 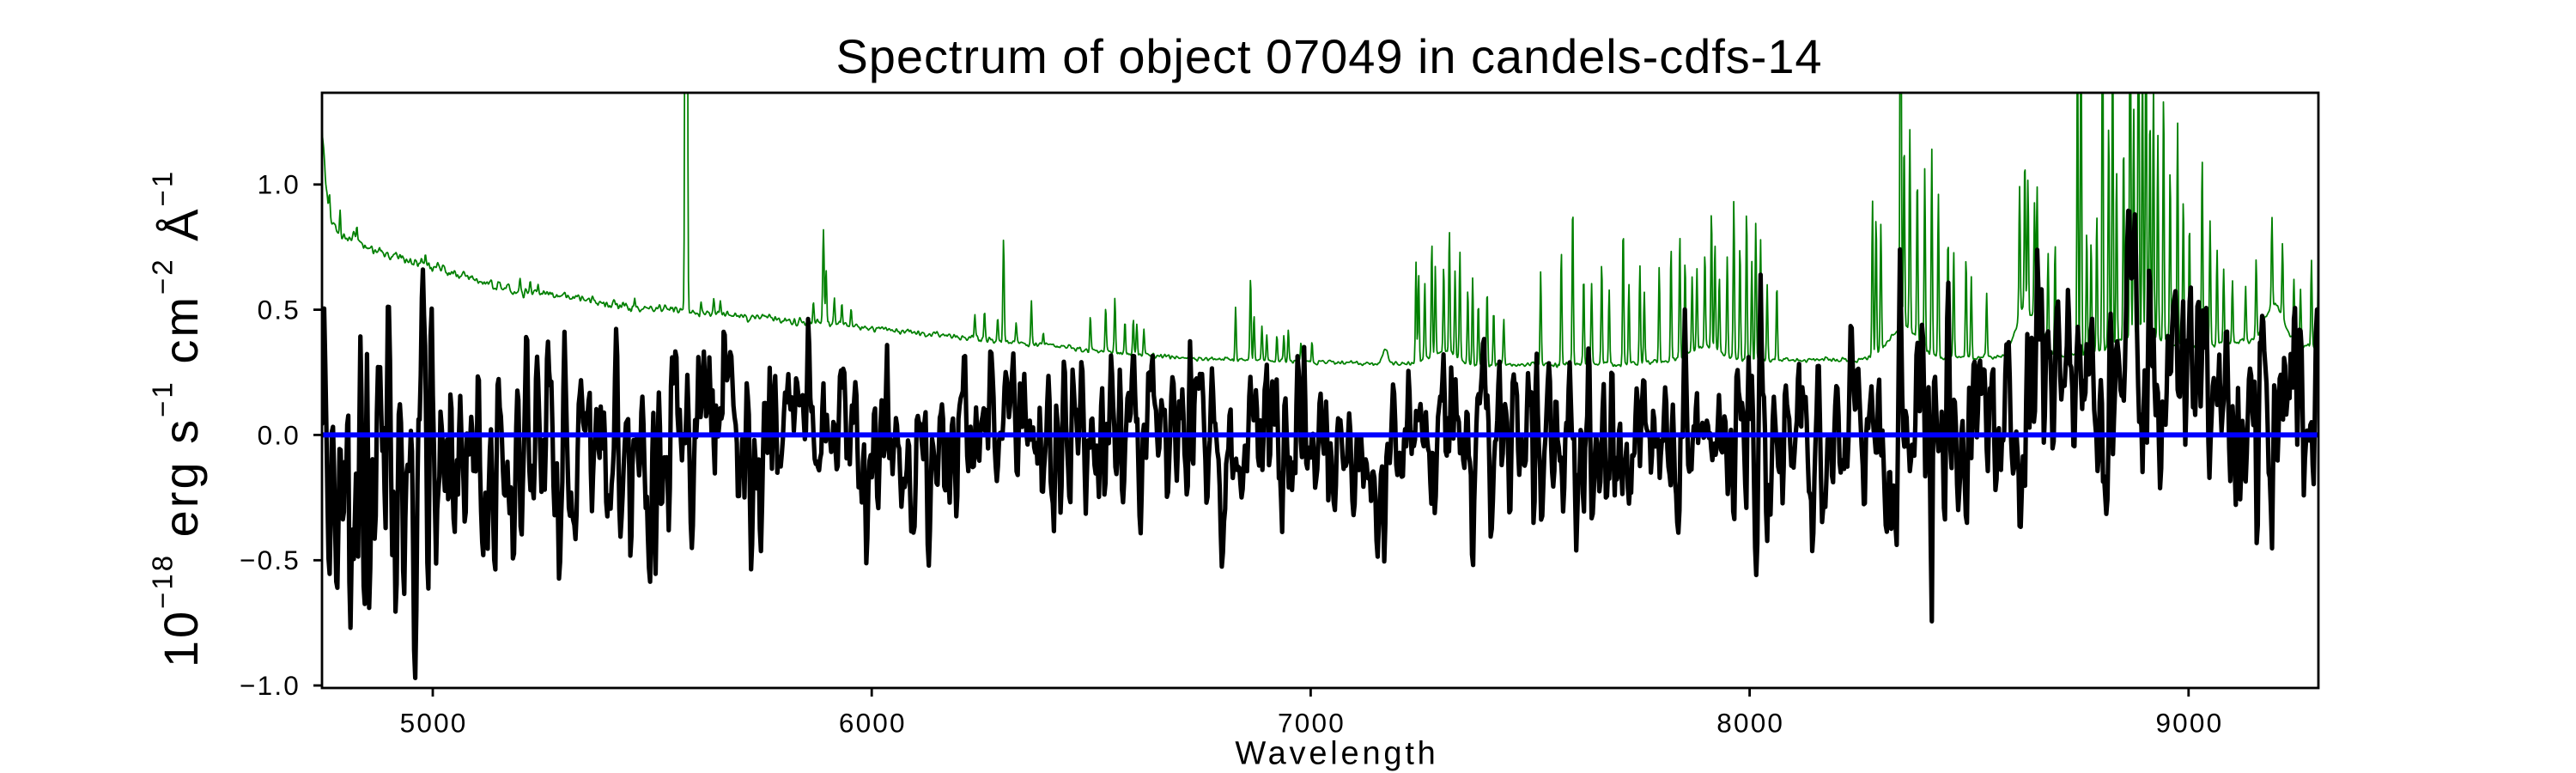 What do you see at coordinates (1336, 754) in the screenshot?
I see `svg-text: Wavelength` at bounding box center [1336, 754].